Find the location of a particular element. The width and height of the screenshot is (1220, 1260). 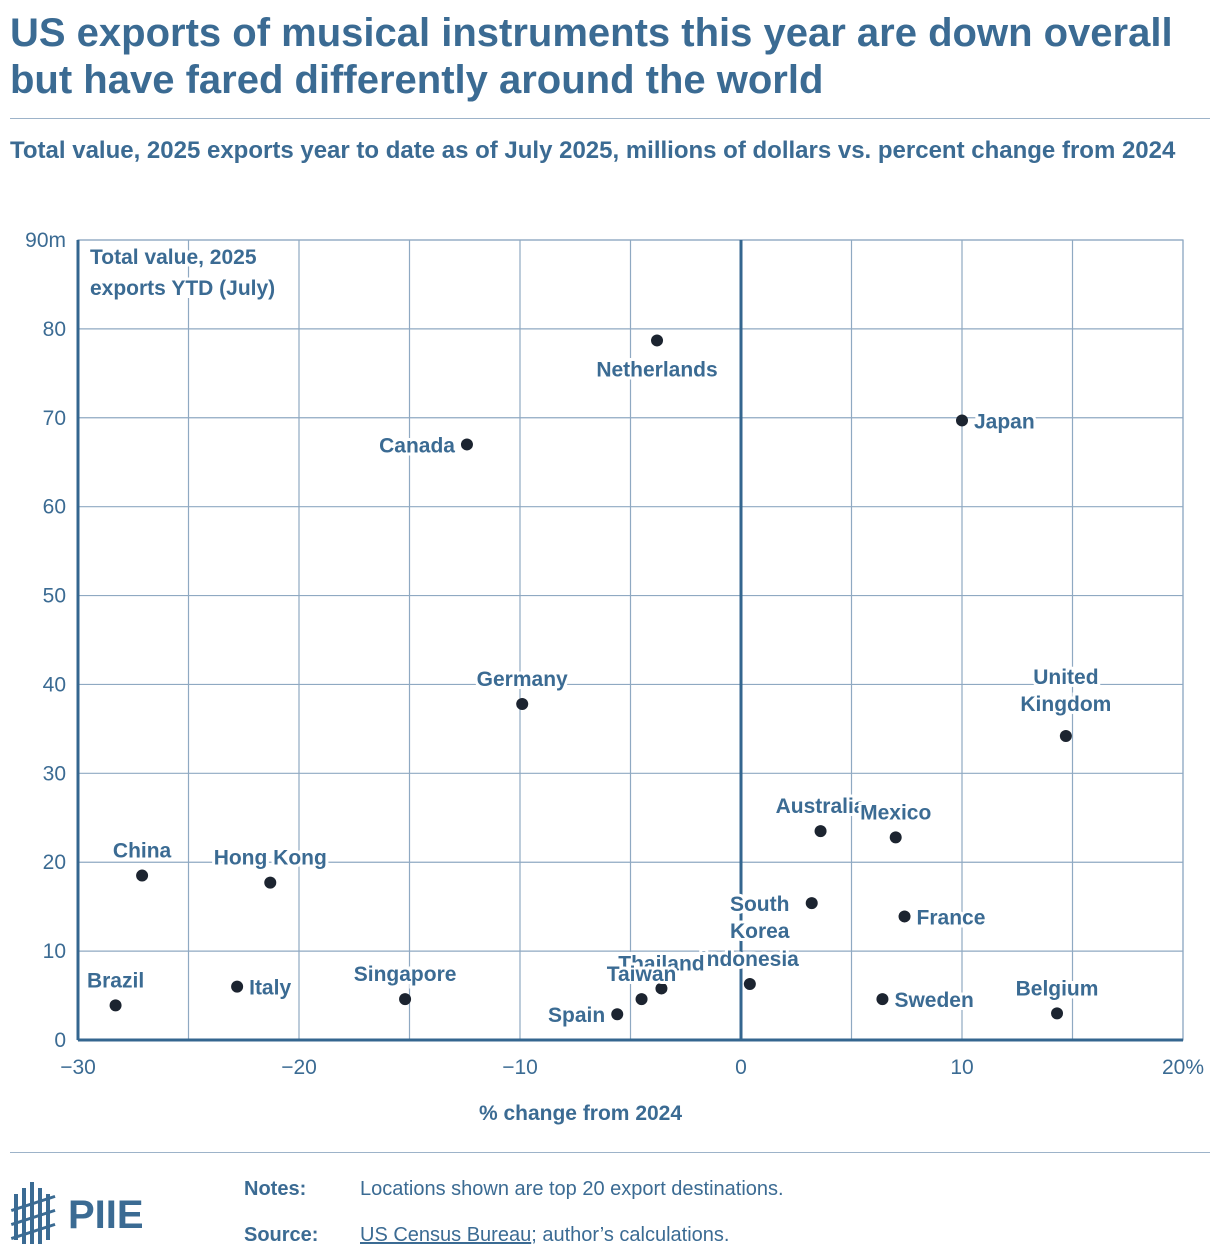

point-united-kingdom is located at coordinates (1065, 736).